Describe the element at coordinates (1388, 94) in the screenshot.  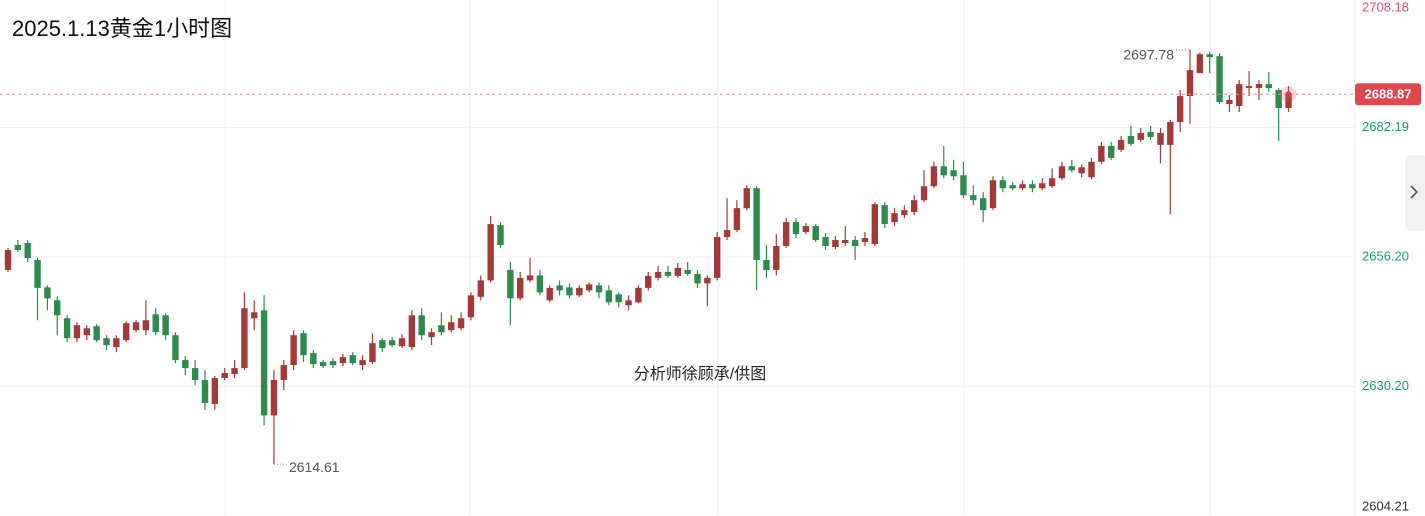
I see `last-price-label: 2688.87` at that location.